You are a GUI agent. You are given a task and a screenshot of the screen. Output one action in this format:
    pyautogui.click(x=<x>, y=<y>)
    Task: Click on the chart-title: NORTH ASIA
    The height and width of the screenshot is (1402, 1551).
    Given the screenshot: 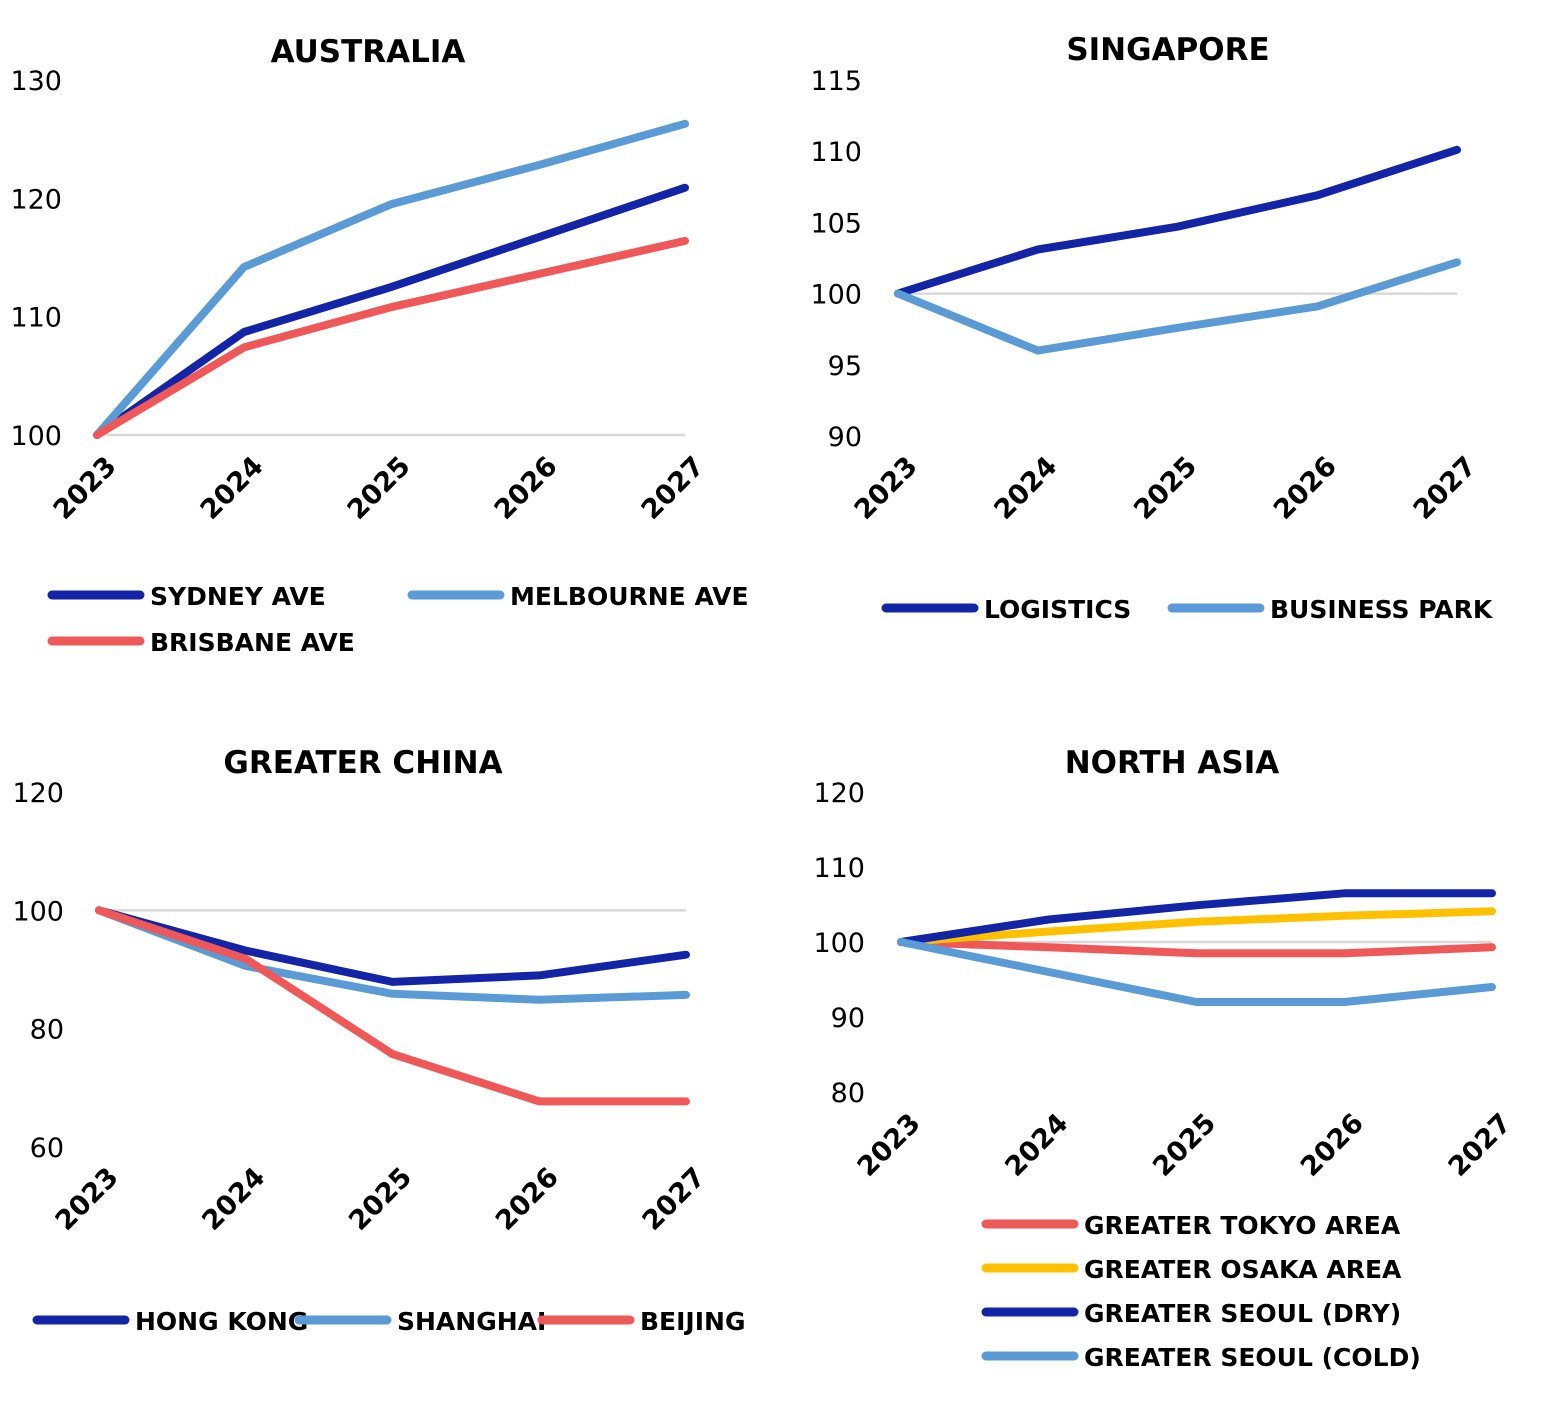 What is the action you would take?
    pyautogui.click(x=1172, y=763)
    